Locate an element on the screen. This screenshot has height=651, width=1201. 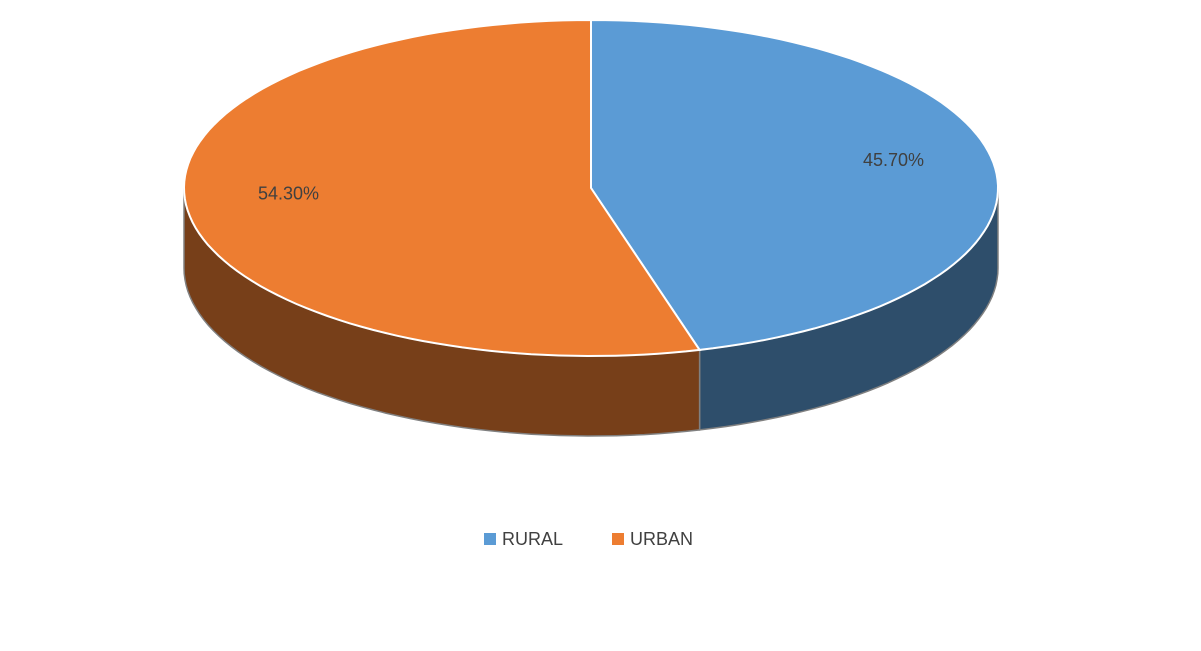
legend-label: RURAL is located at coordinates (532, 539).